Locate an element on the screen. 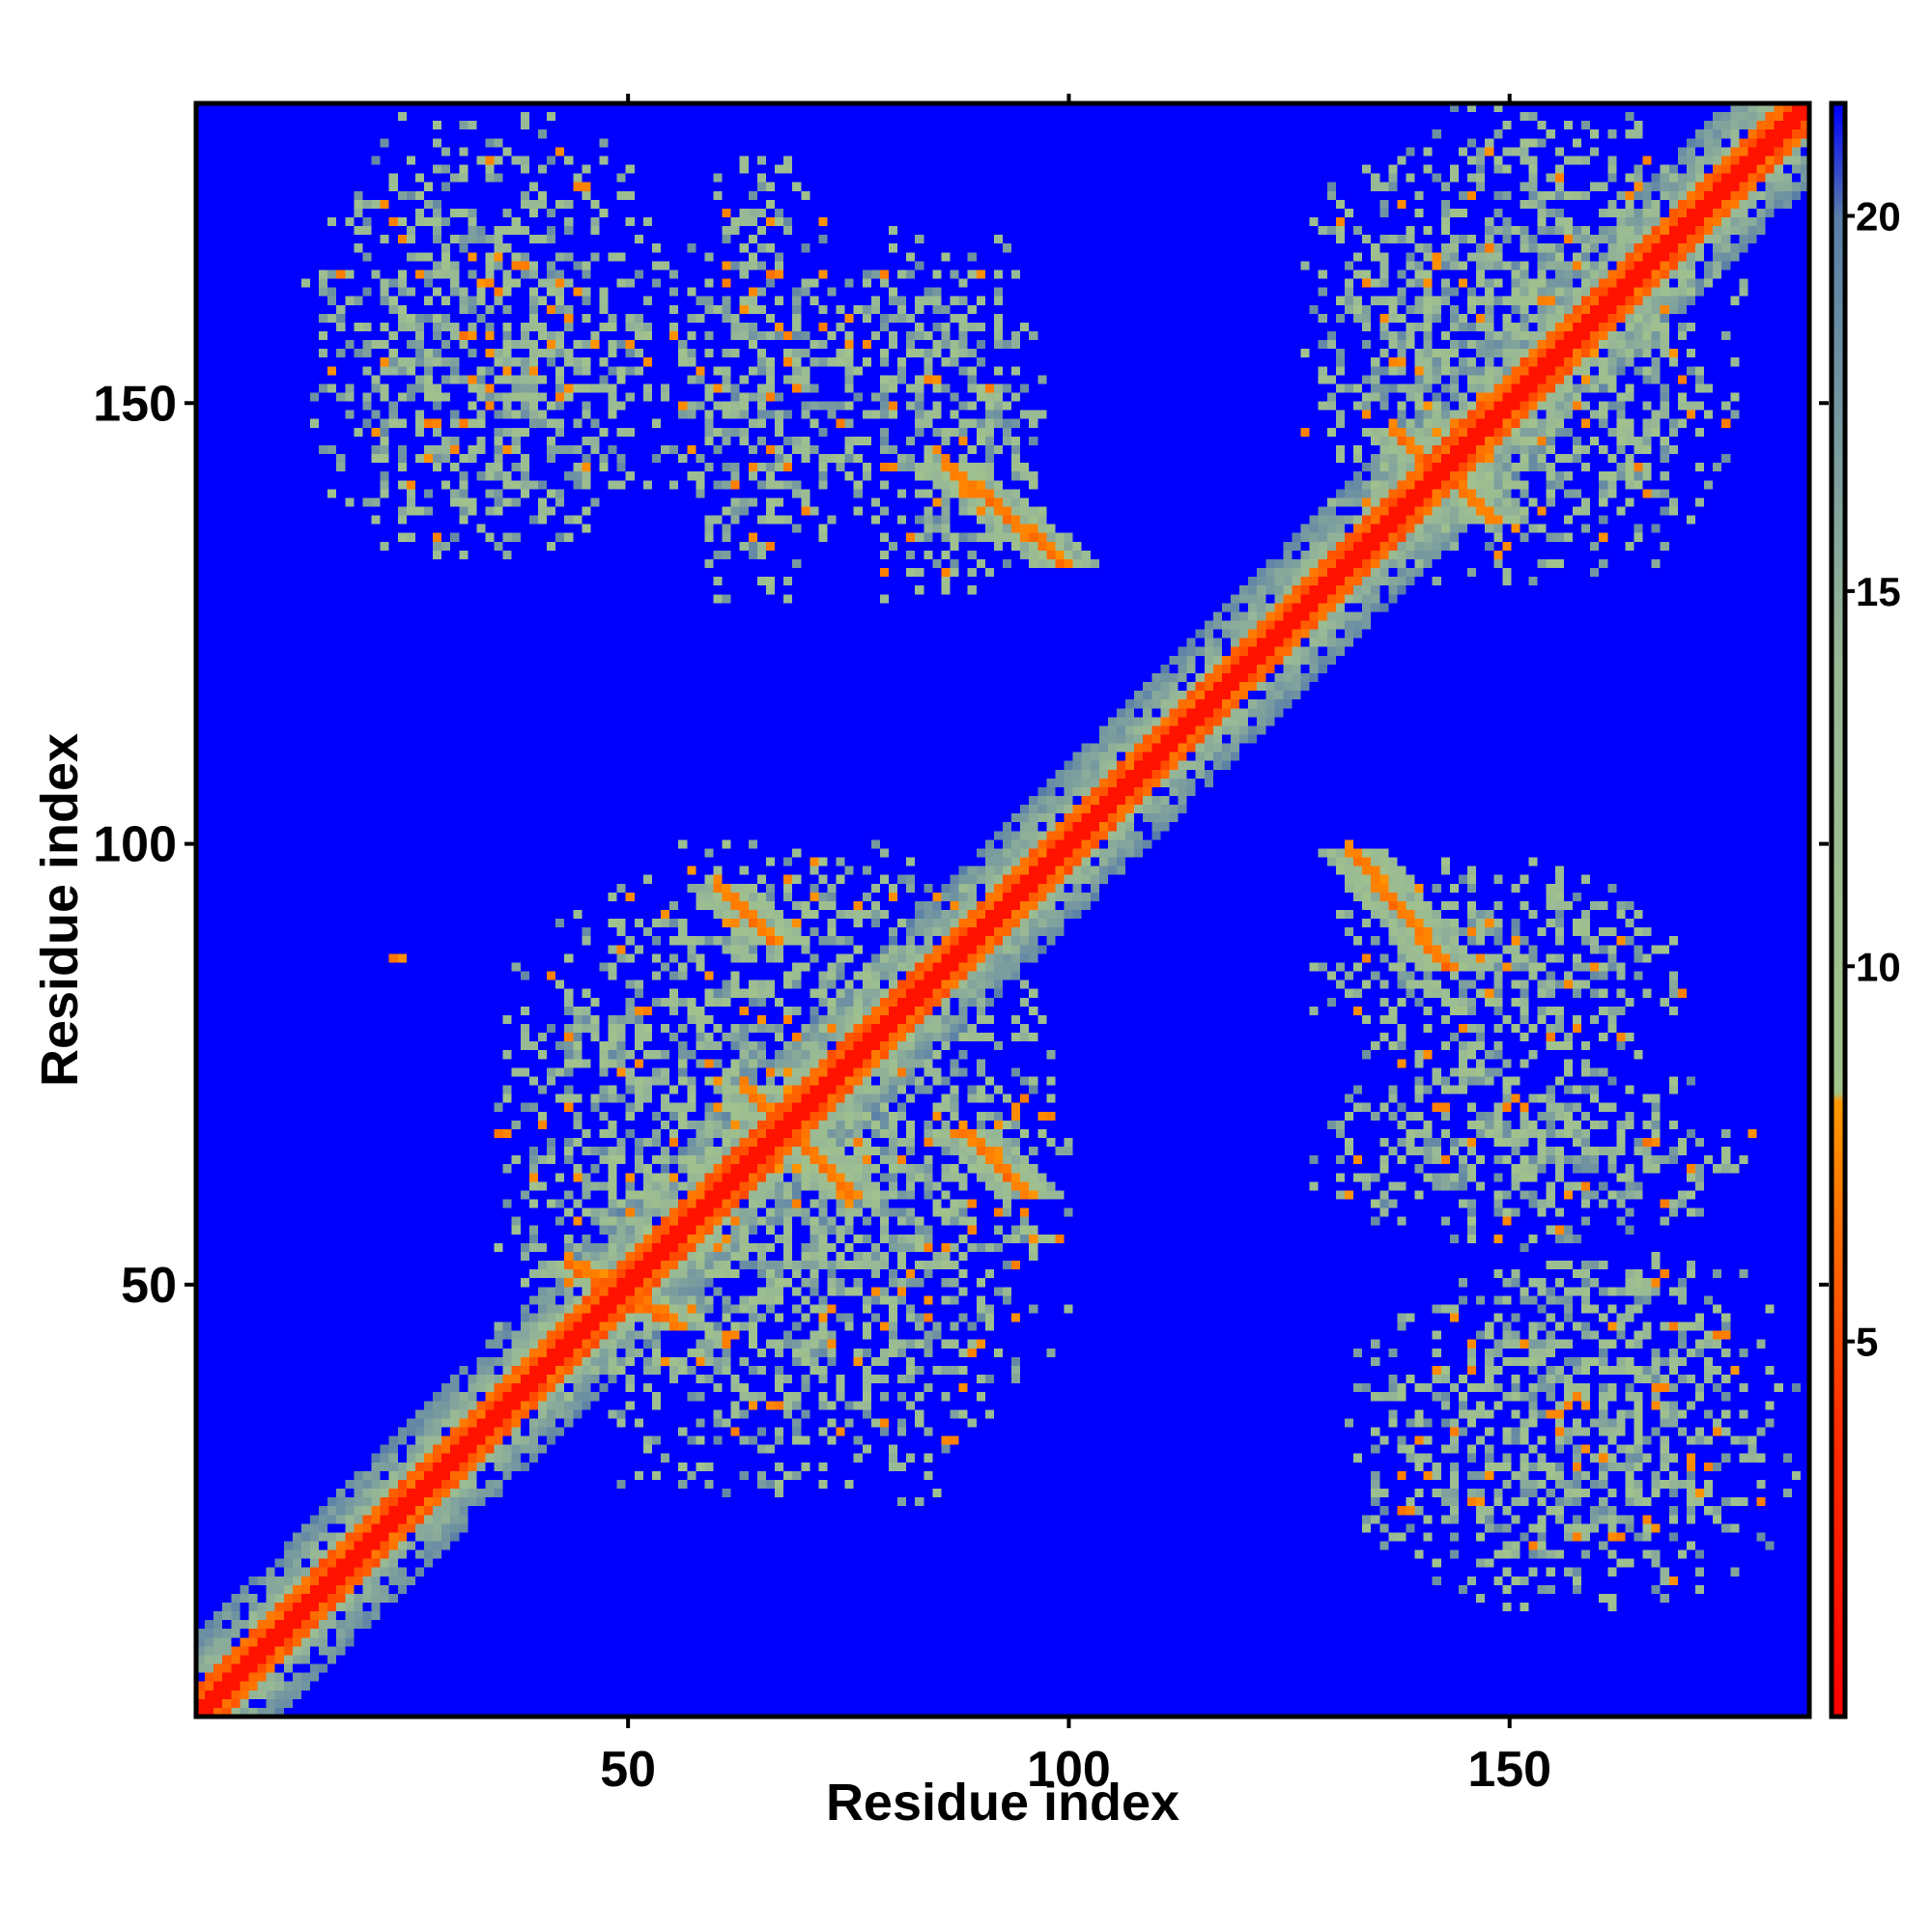 This screenshot has height=1932, width=1932. x-tick-label: 150 is located at coordinates (1509, 1770).